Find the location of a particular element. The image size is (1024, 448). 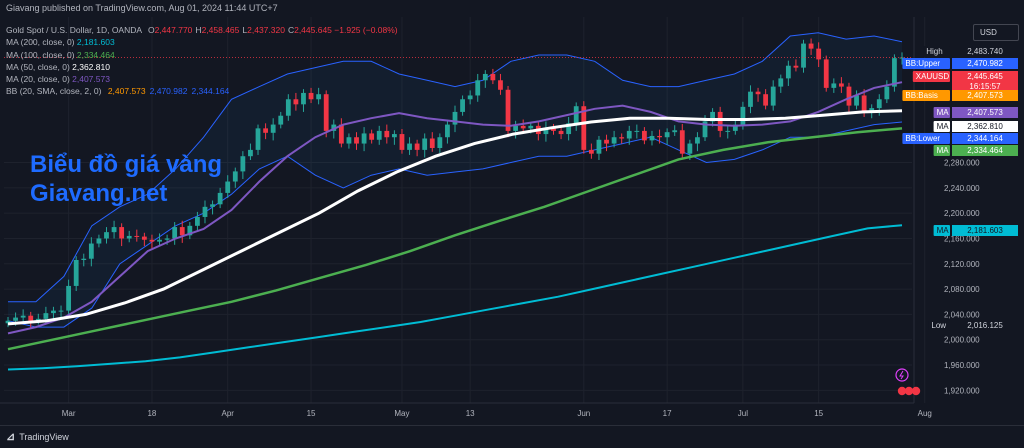

lightning-event-icon is located at coordinates (901, 375).